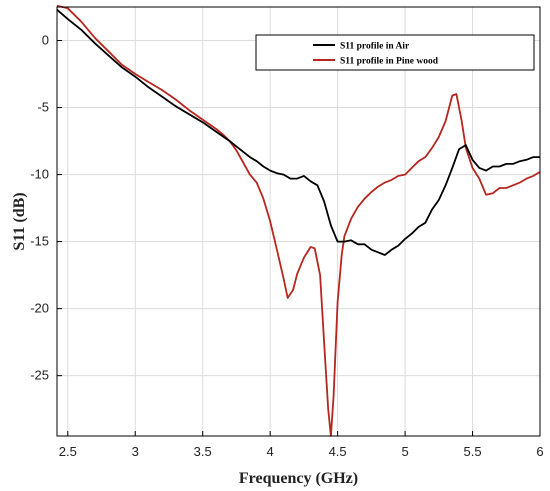 The width and height of the screenshot is (550, 491). I want to click on y-axis-title: S11 (dB), so click(19, 221).